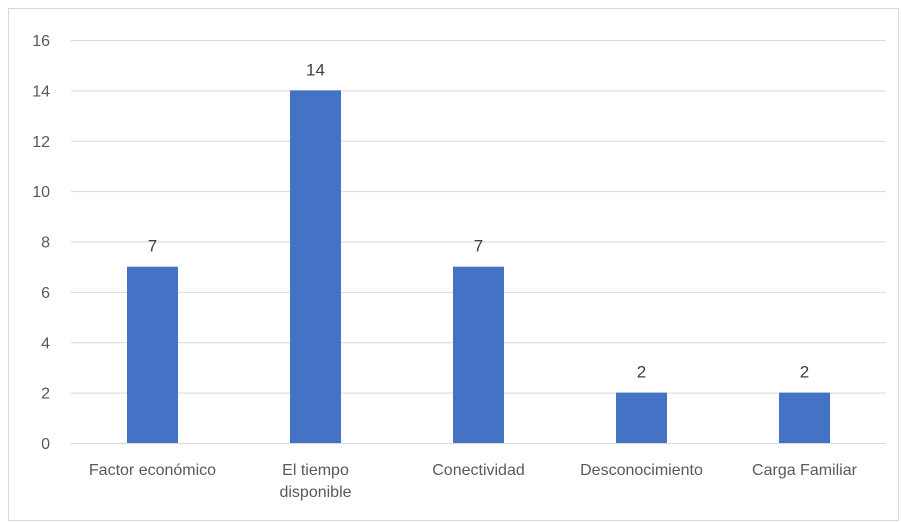 Image resolution: width=901 pixels, height=523 pixels. Describe the element at coordinates (478, 470) in the screenshot. I see `x-category-label: Conectividad` at that location.